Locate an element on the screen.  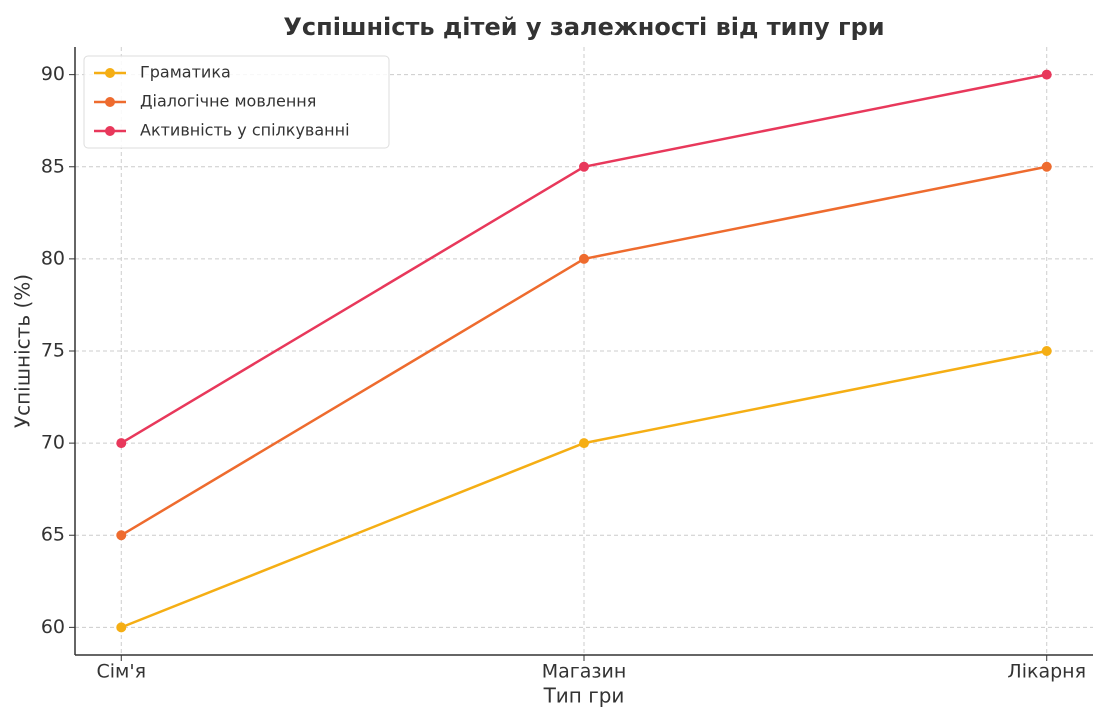
y-axis-label: Успішність (%) is located at coordinates (23, 351).